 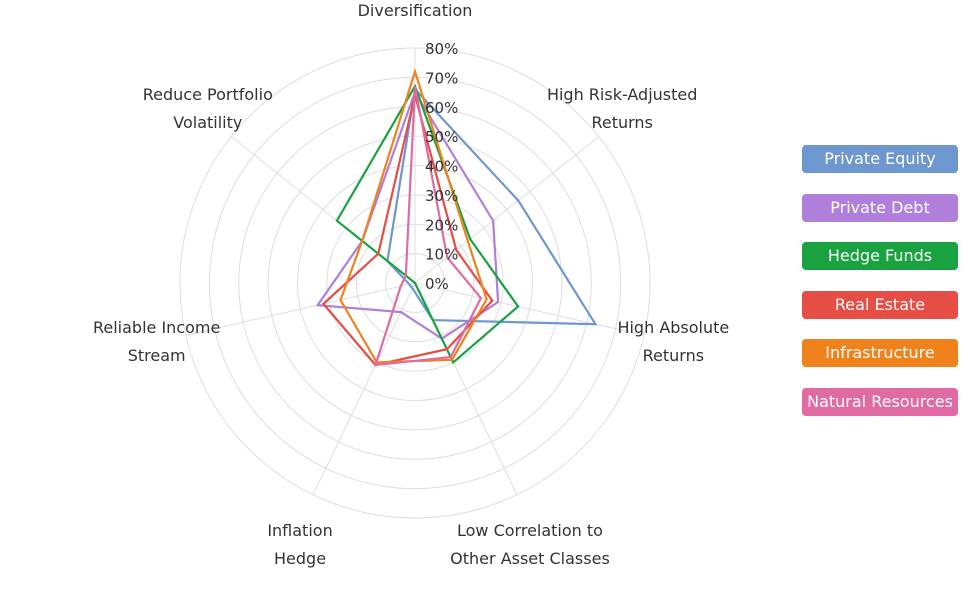 What do you see at coordinates (441, 78) in the screenshot?
I see `tick-label: 70%` at bounding box center [441, 78].